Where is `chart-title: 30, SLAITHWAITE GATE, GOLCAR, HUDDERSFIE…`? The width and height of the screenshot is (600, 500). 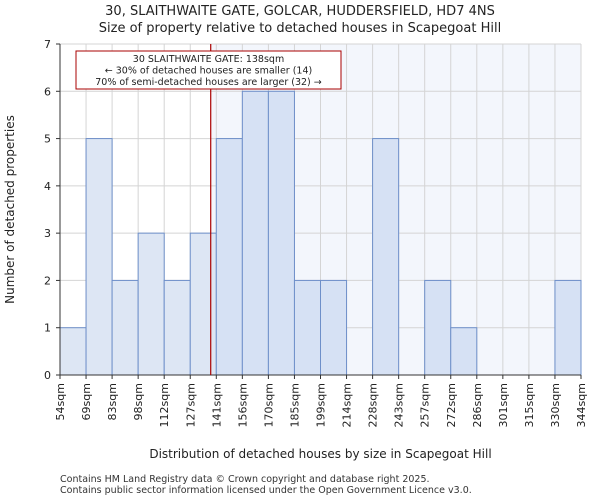
chart-title: 30, SLAITHWAITE GATE, GOLCAR, HUDDERSFIE… is located at coordinates (300, 11).